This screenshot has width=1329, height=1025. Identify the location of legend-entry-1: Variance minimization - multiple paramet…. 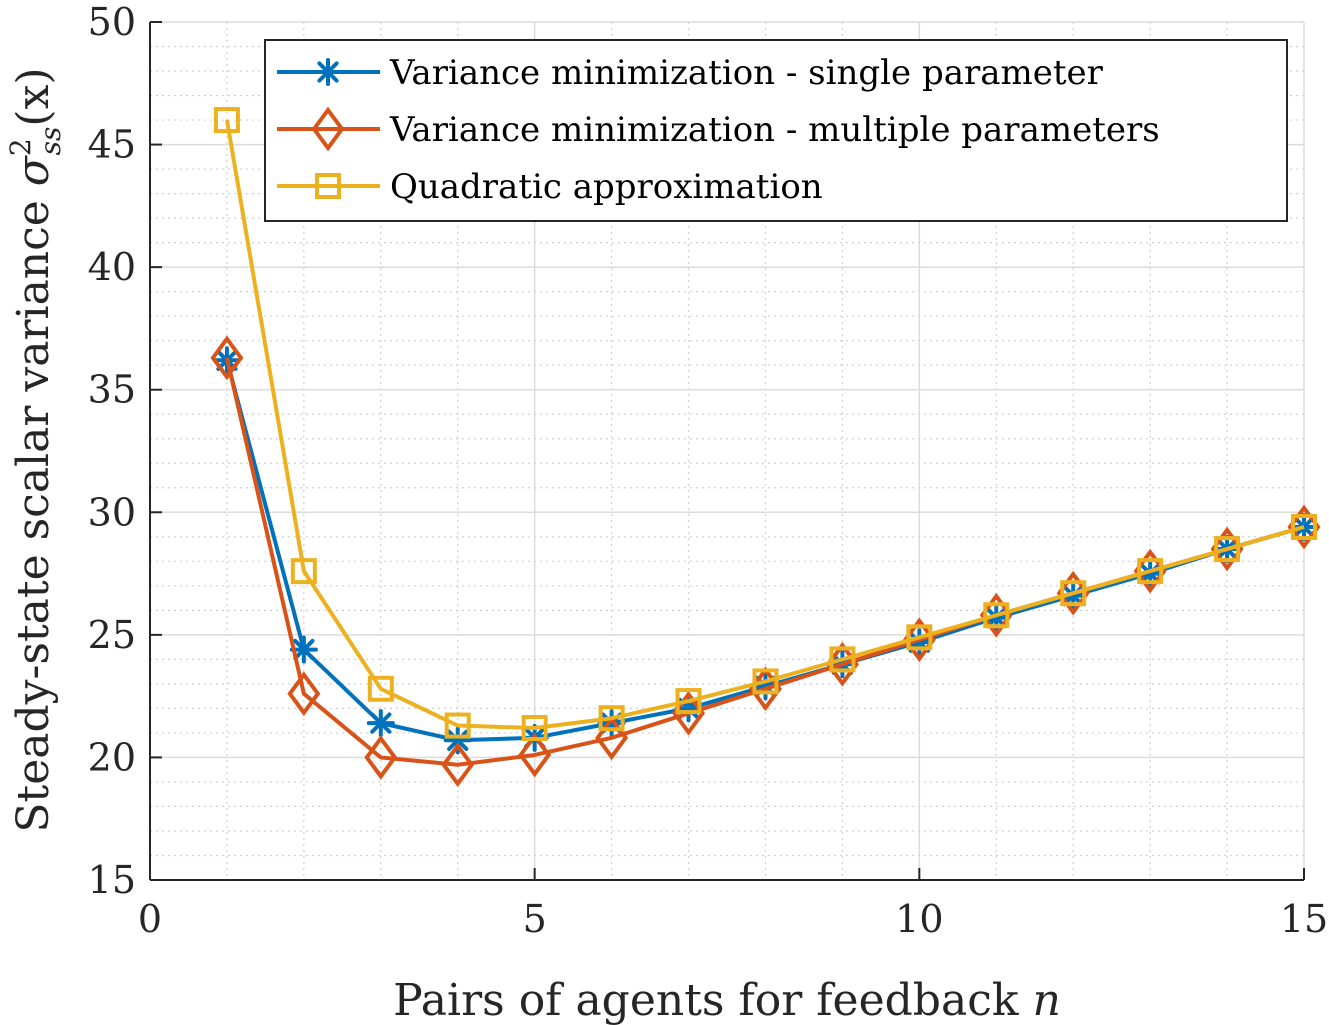
(718, 129).